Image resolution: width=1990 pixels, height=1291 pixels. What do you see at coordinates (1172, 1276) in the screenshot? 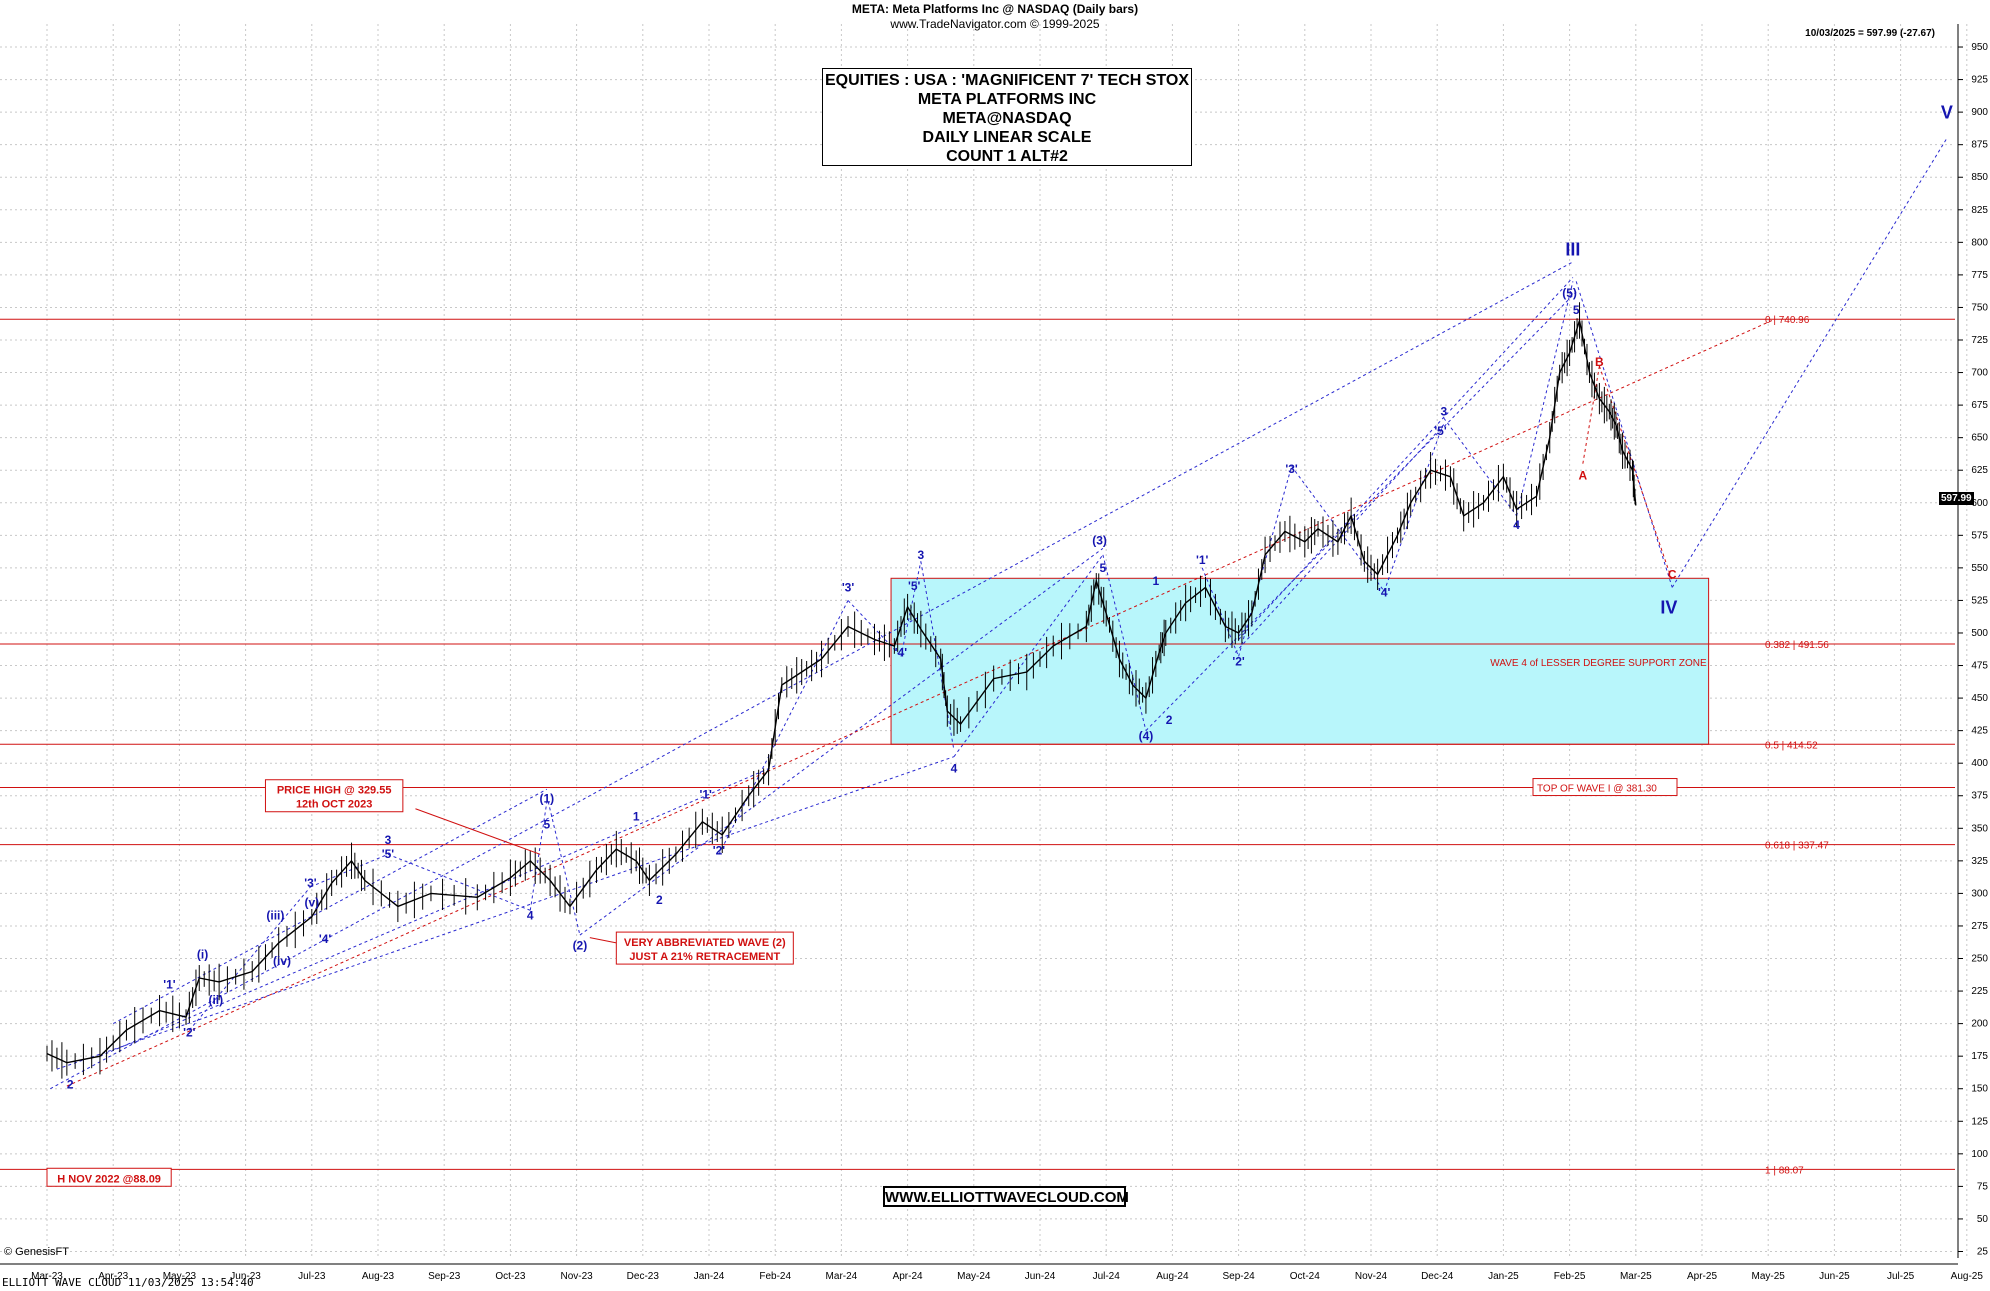
I see `x-tick-label: Aug-24` at bounding box center [1172, 1276].